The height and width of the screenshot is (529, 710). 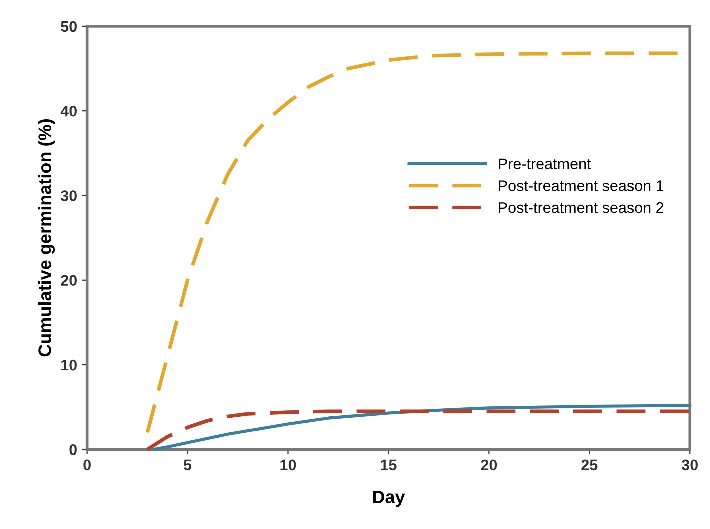 What do you see at coordinates (87, 465) in the screenshot?
I see `x-tick-label: 0` at bounding box center [87, 465].